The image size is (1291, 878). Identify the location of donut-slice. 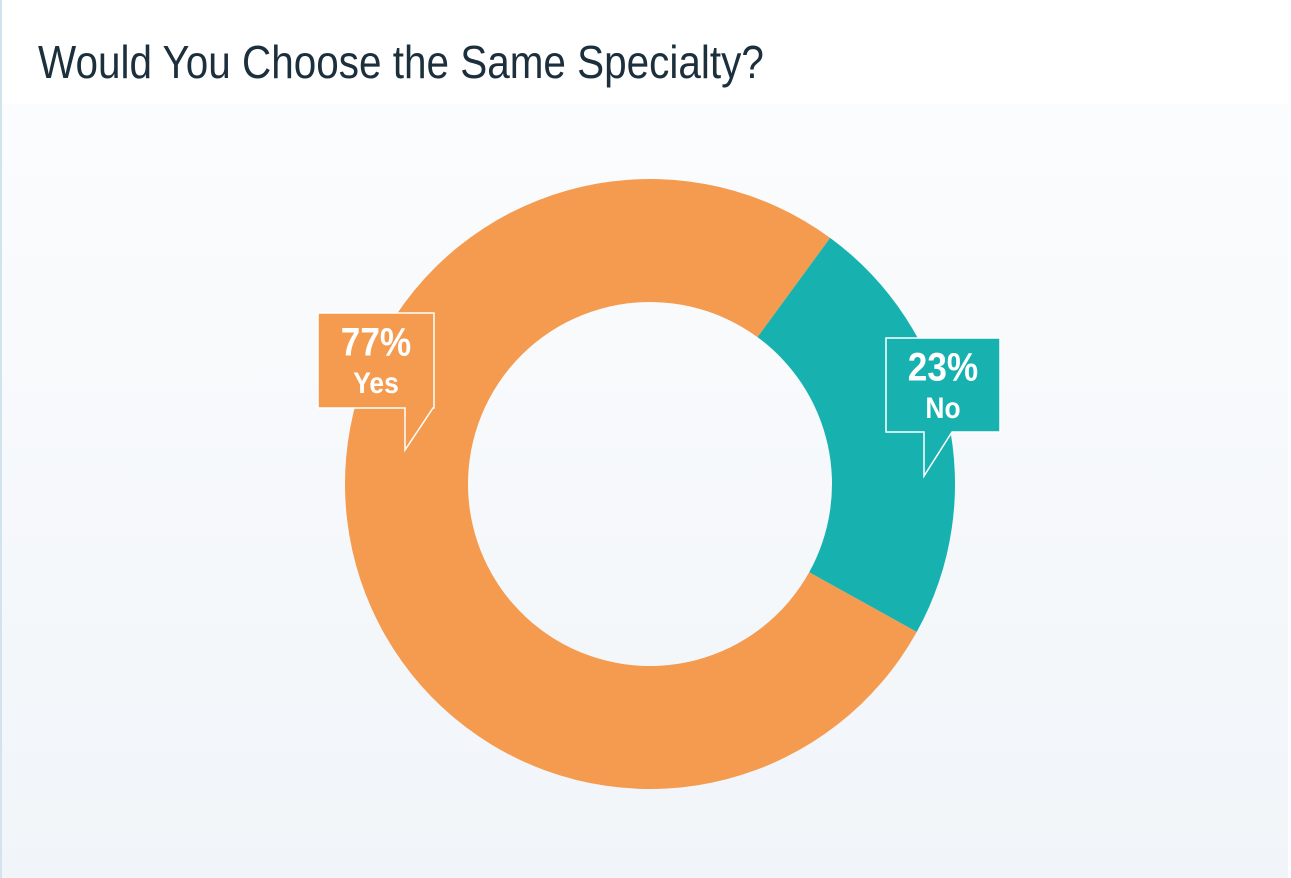
(856, 434).